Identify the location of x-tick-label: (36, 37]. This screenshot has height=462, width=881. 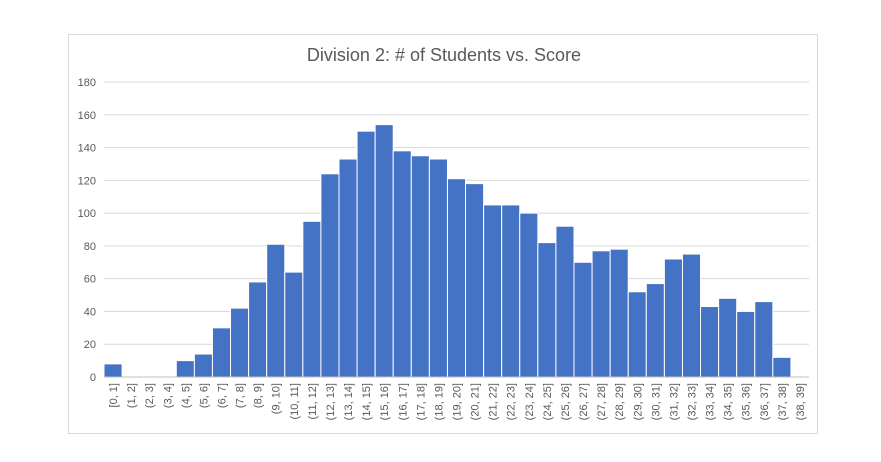
(765, 401).